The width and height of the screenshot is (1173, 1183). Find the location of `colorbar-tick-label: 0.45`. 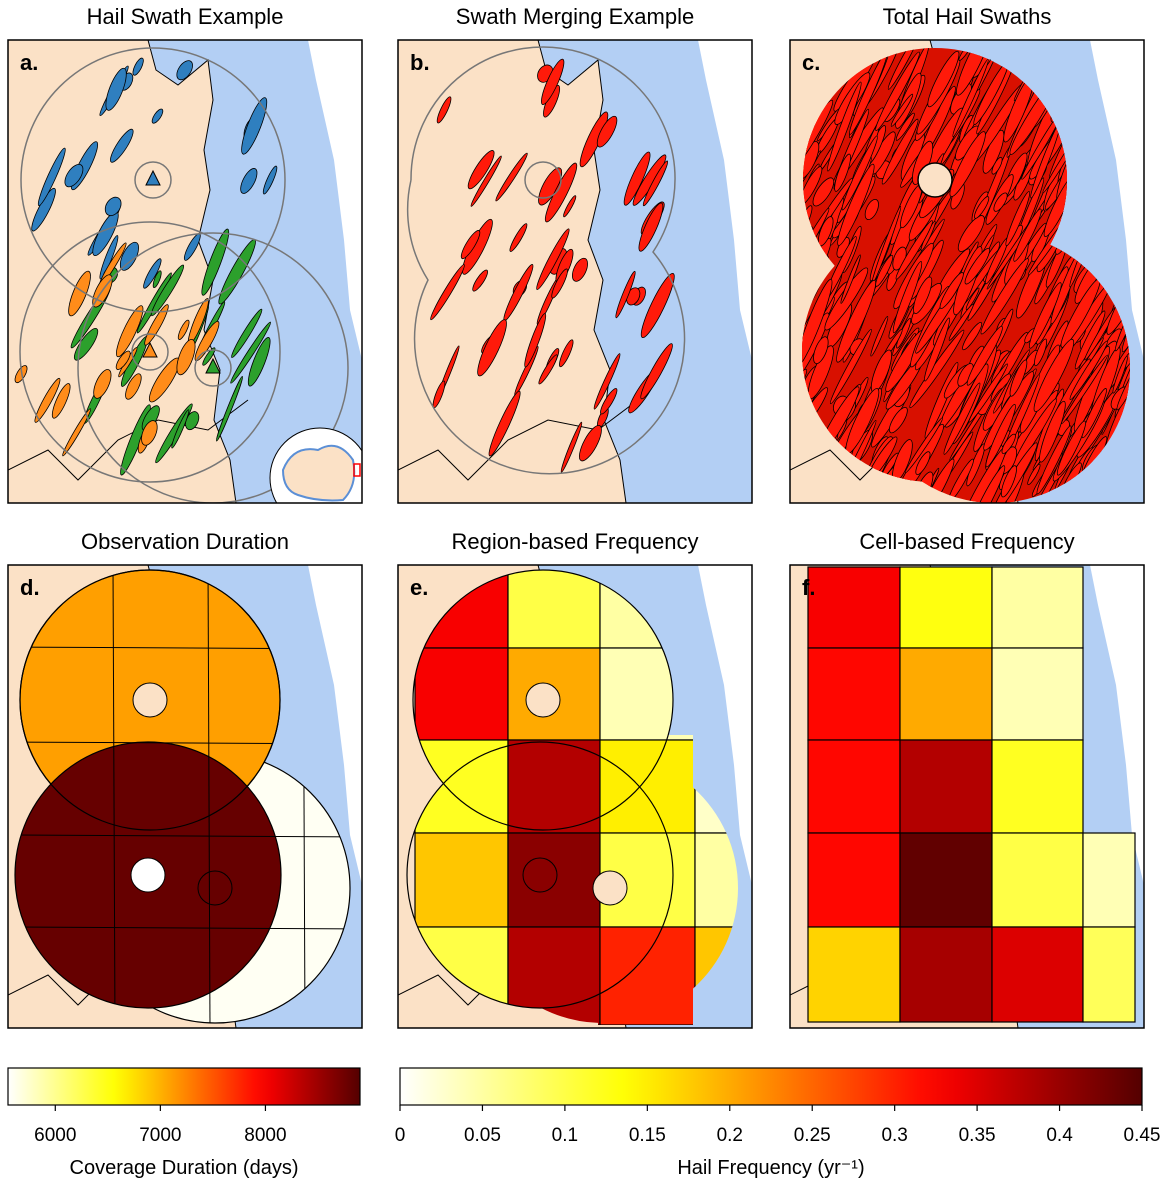

colorbar-tick-label: 0.45 is located at coordinates (1142, 1135).